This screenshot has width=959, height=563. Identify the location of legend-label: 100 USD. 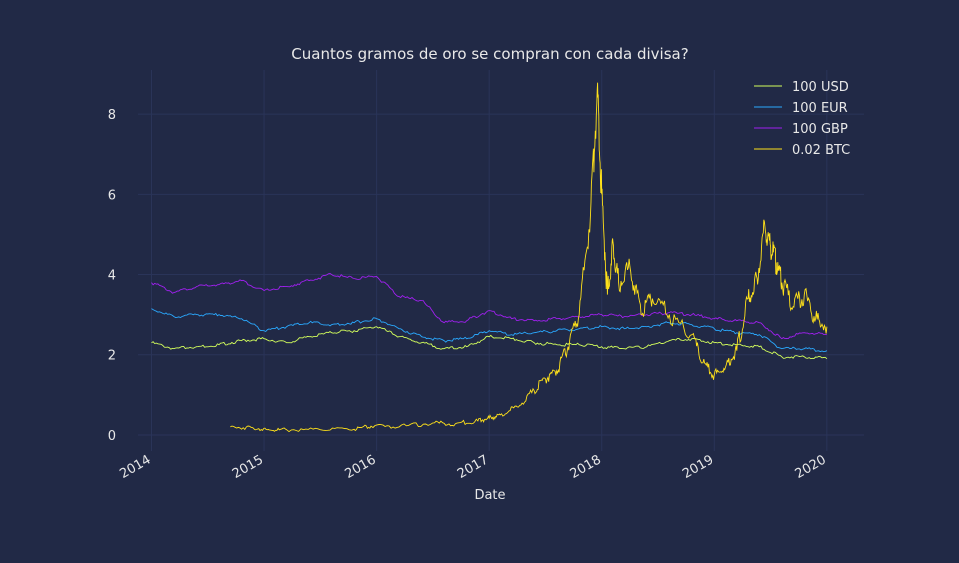
(820, 87).